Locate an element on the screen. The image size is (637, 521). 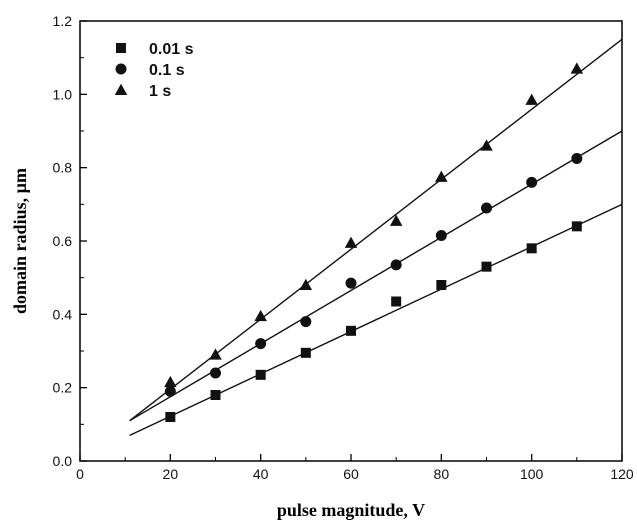
x-tick-label: 20 is located at coordinates (171, 474).